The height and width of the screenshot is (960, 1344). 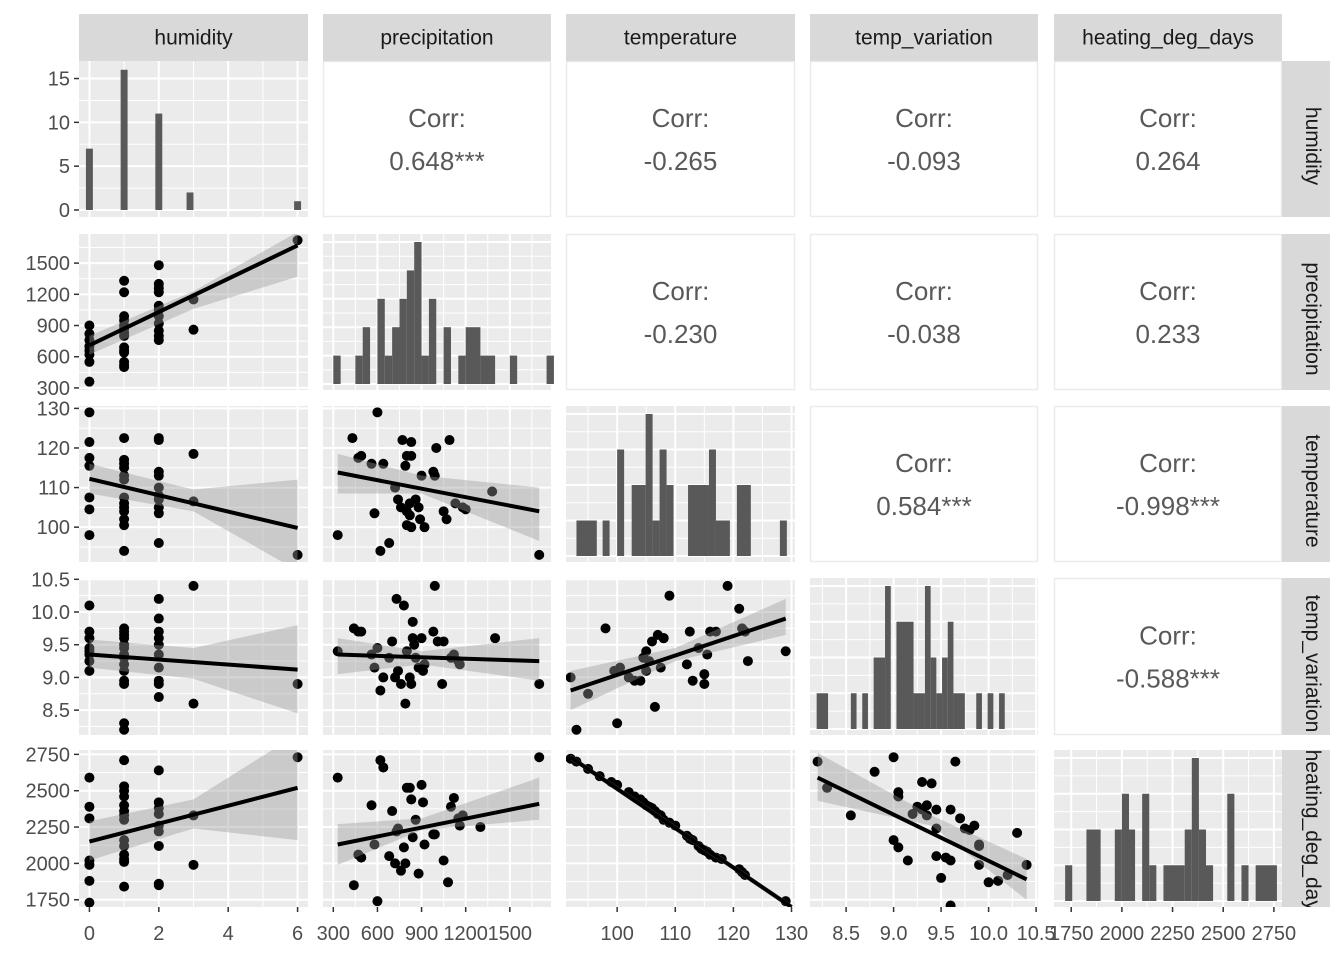 I want to click on x-tick-label: 1750, so click(x=1071, y=934).